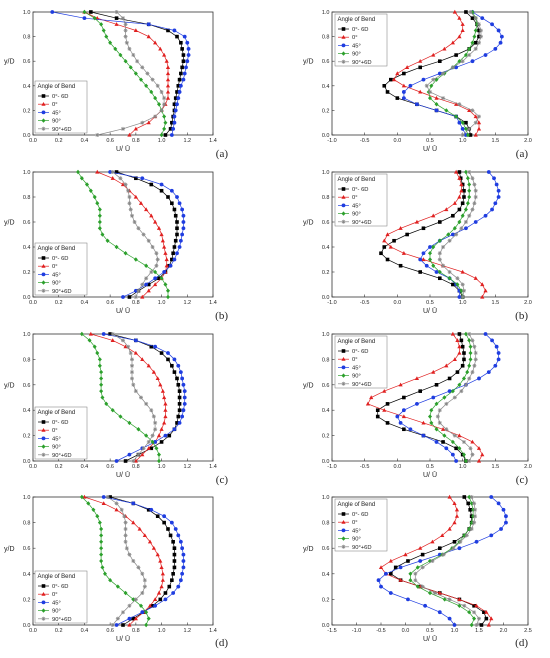 The width and height of the screenshot is (550, 658). I want to click on x-tick-label: 1.2, so click(187, 141).